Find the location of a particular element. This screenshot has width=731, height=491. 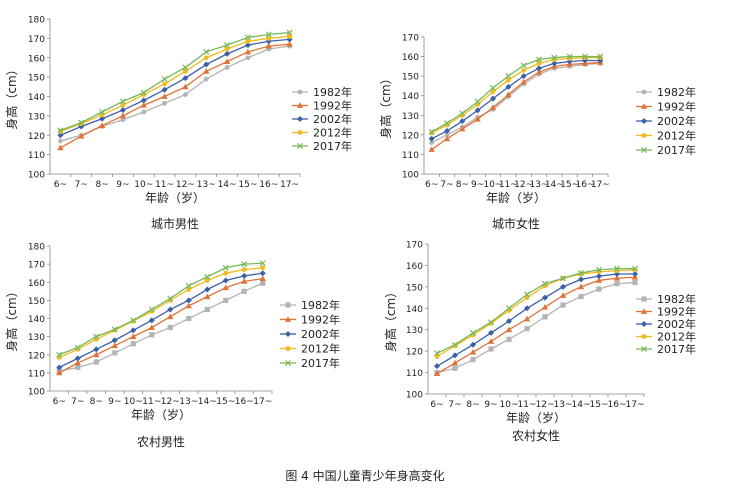

series-2012年 is located at coordinates (175, 84).